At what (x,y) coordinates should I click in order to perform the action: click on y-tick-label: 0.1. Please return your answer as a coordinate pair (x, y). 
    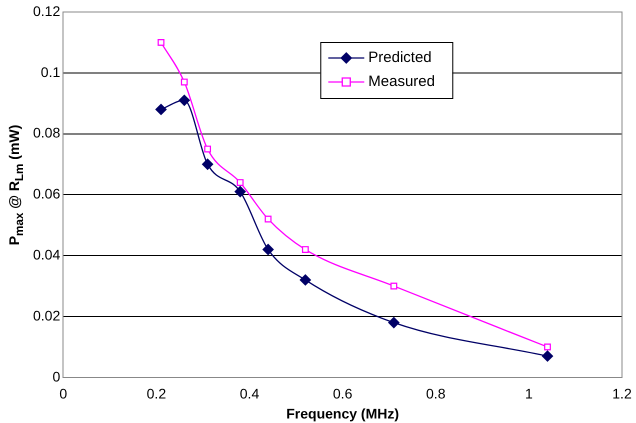
    Looking at the image, I should click on (50, 72).